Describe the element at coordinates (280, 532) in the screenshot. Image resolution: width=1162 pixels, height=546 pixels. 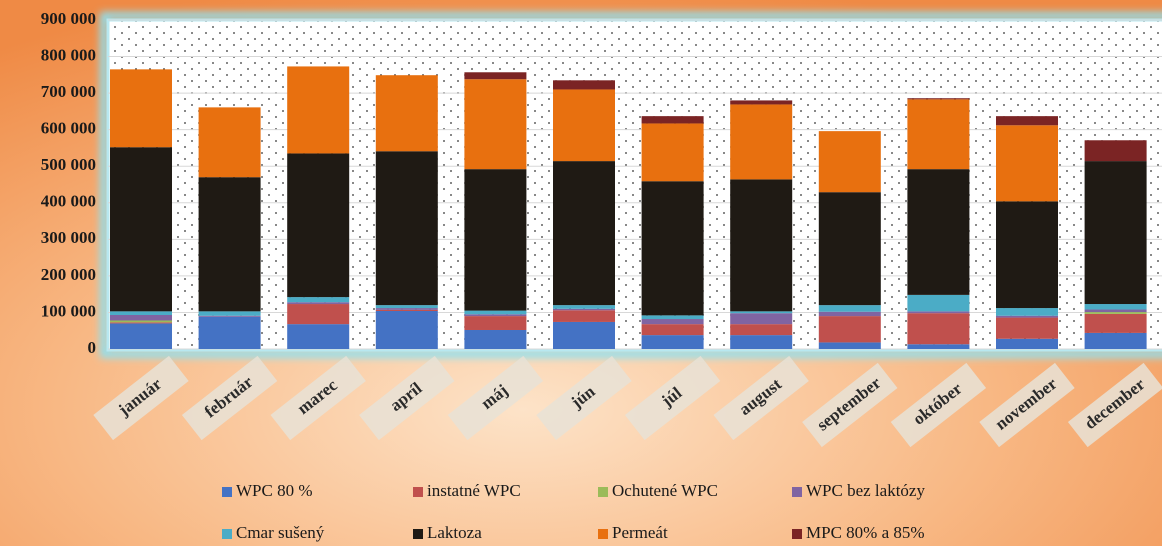
I see `legend-label: Cmar sušený` at that location.